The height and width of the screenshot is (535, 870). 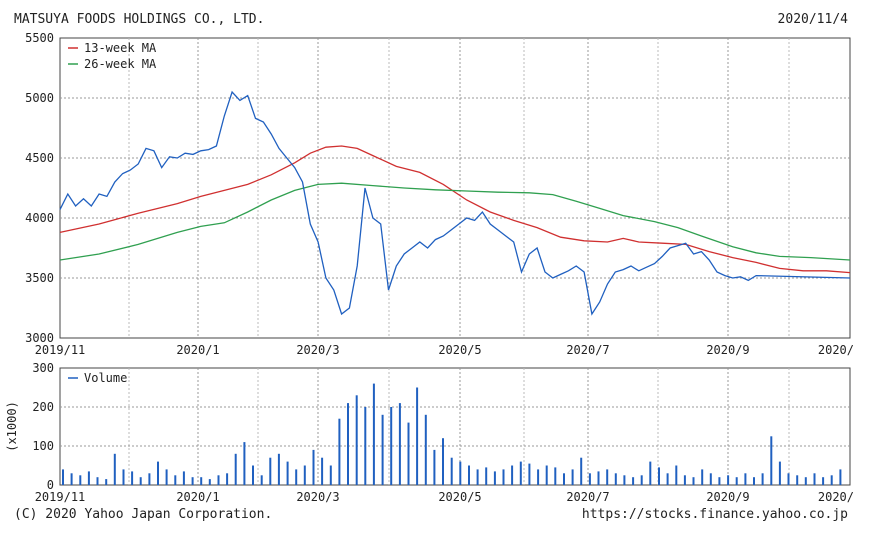 I want to click on volume-y-tick-label: 100, so click(x=43, y=446).